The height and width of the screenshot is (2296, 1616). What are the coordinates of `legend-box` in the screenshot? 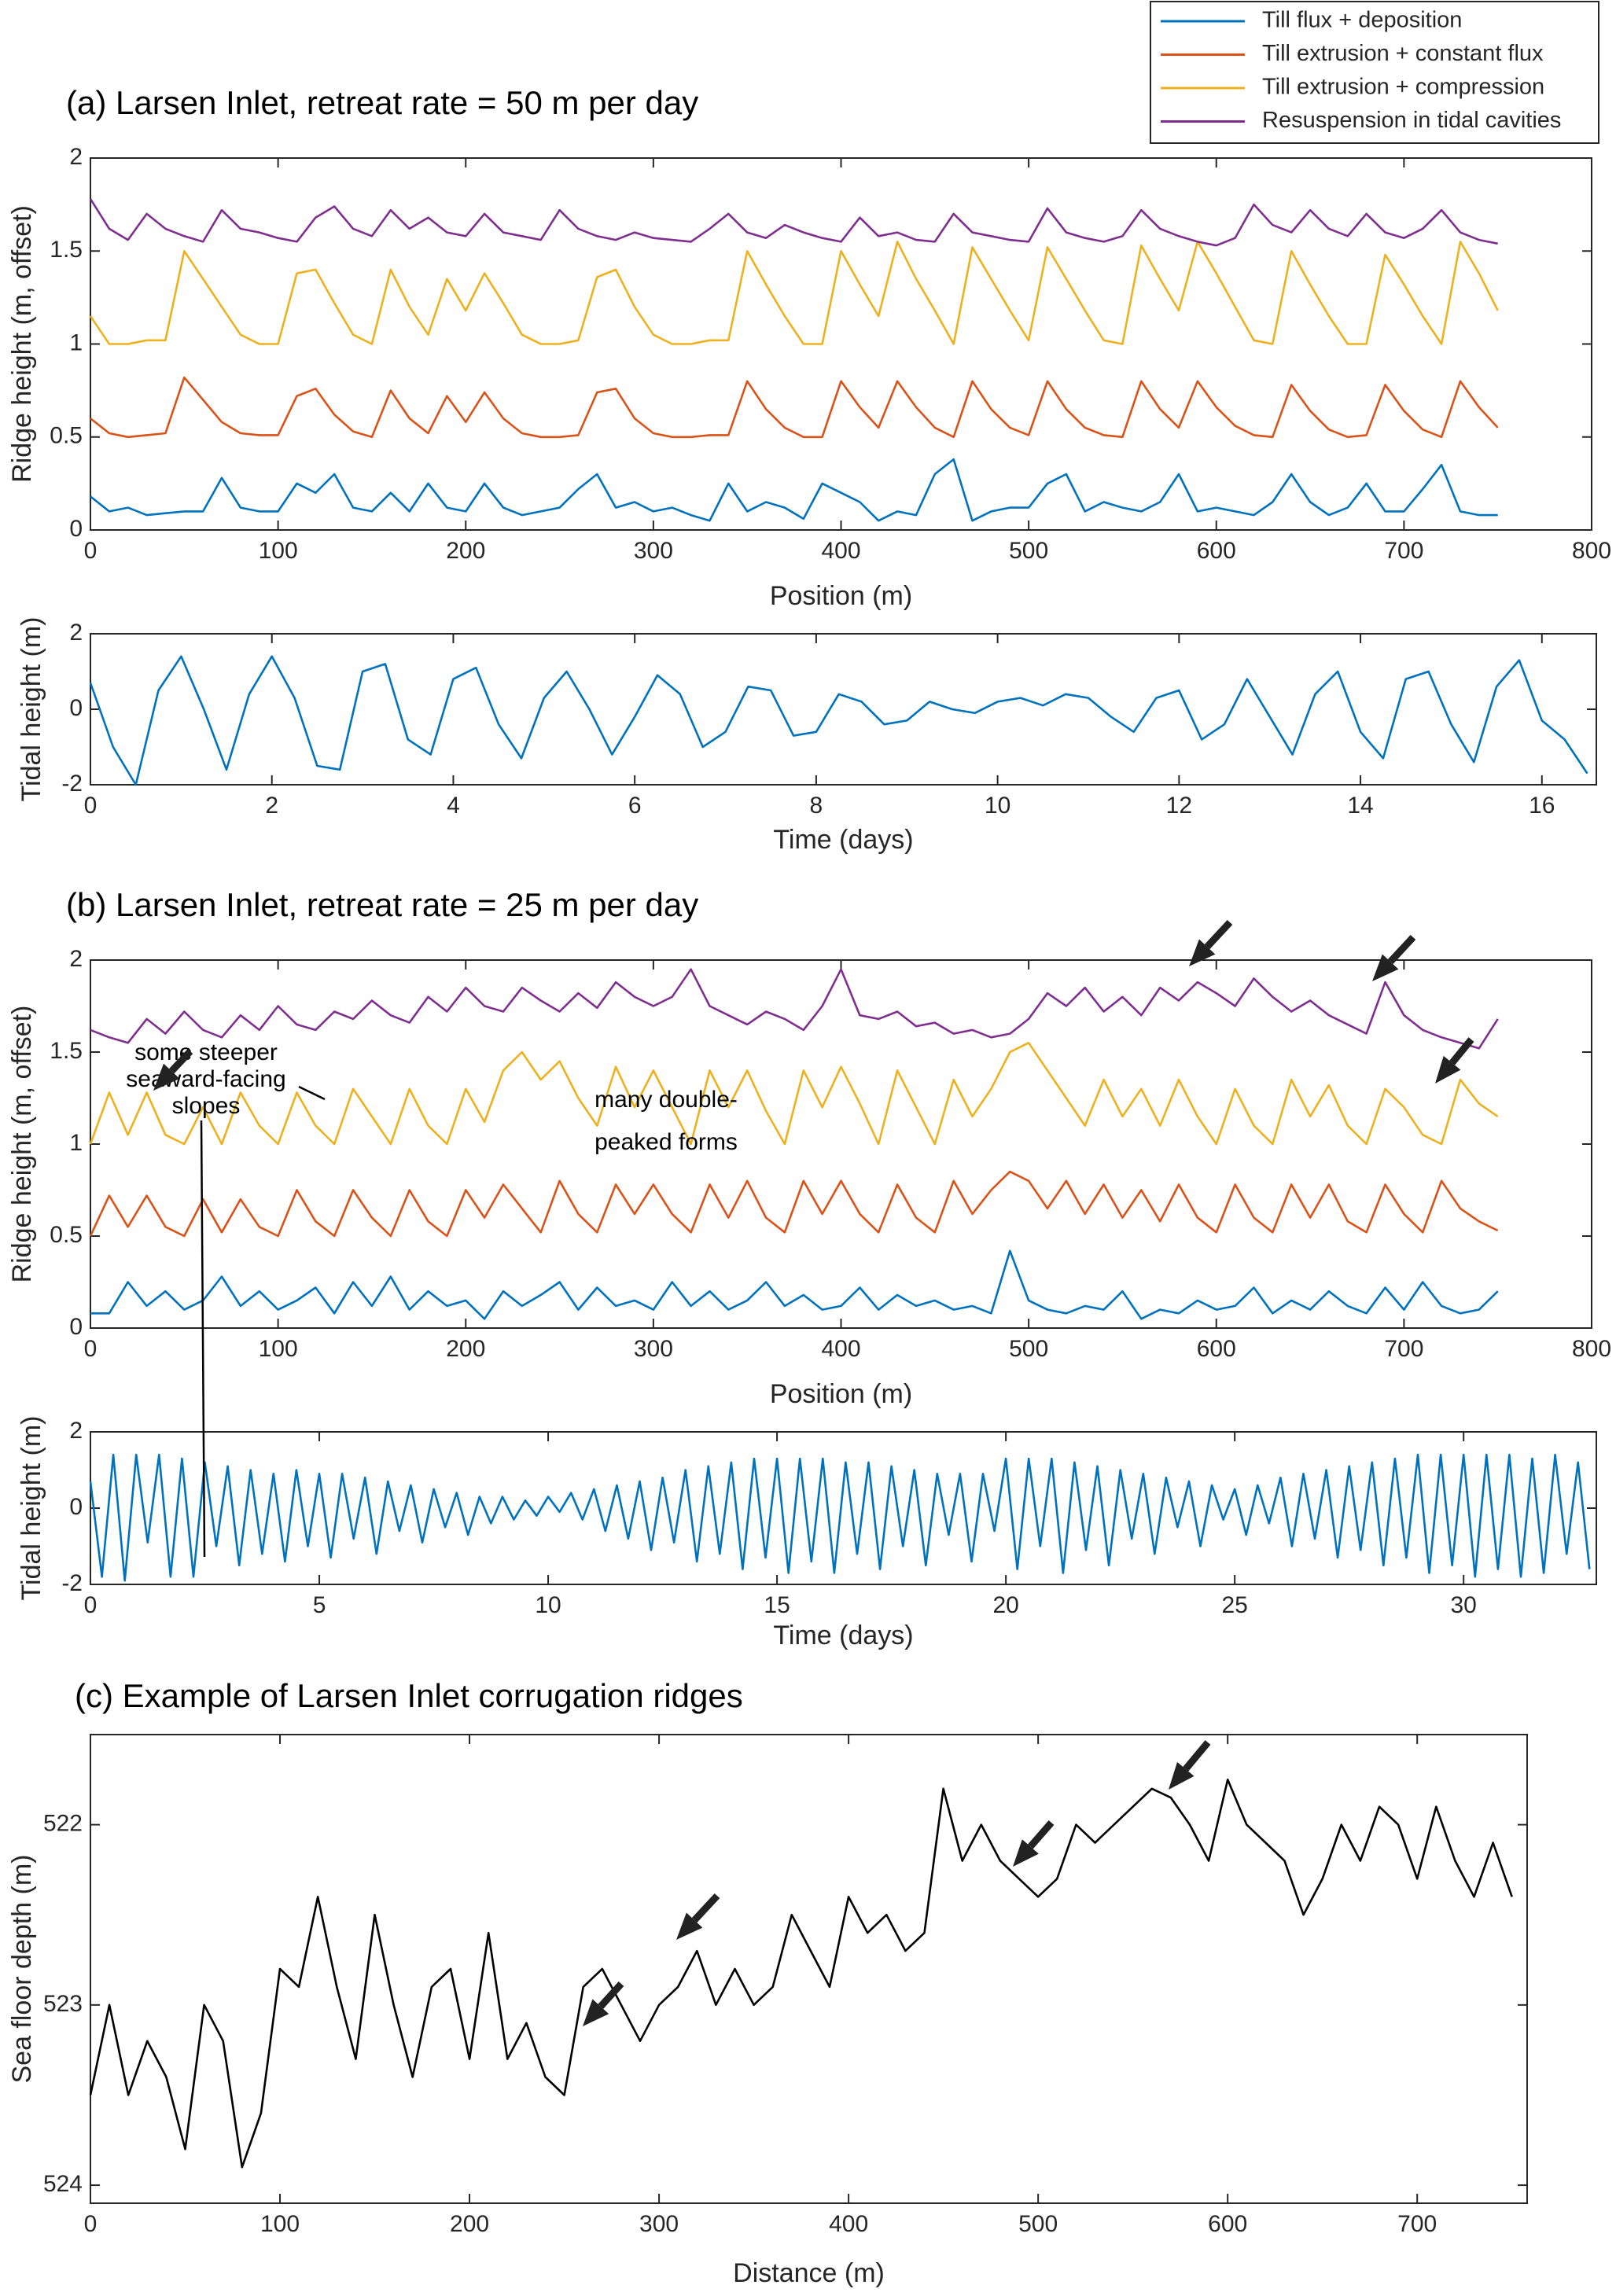 It's located at (1375, 72).